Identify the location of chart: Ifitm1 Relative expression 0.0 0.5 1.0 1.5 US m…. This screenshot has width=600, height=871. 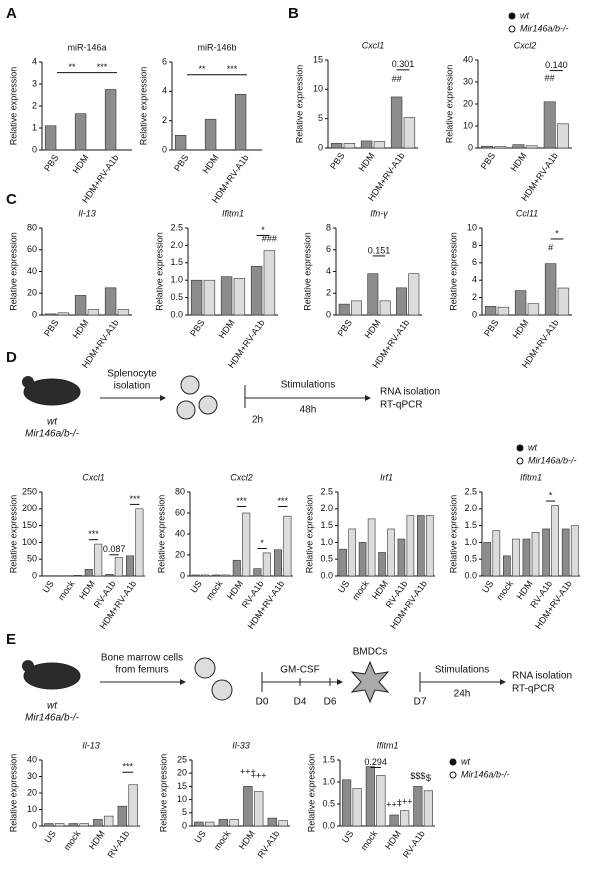
(407, 799).